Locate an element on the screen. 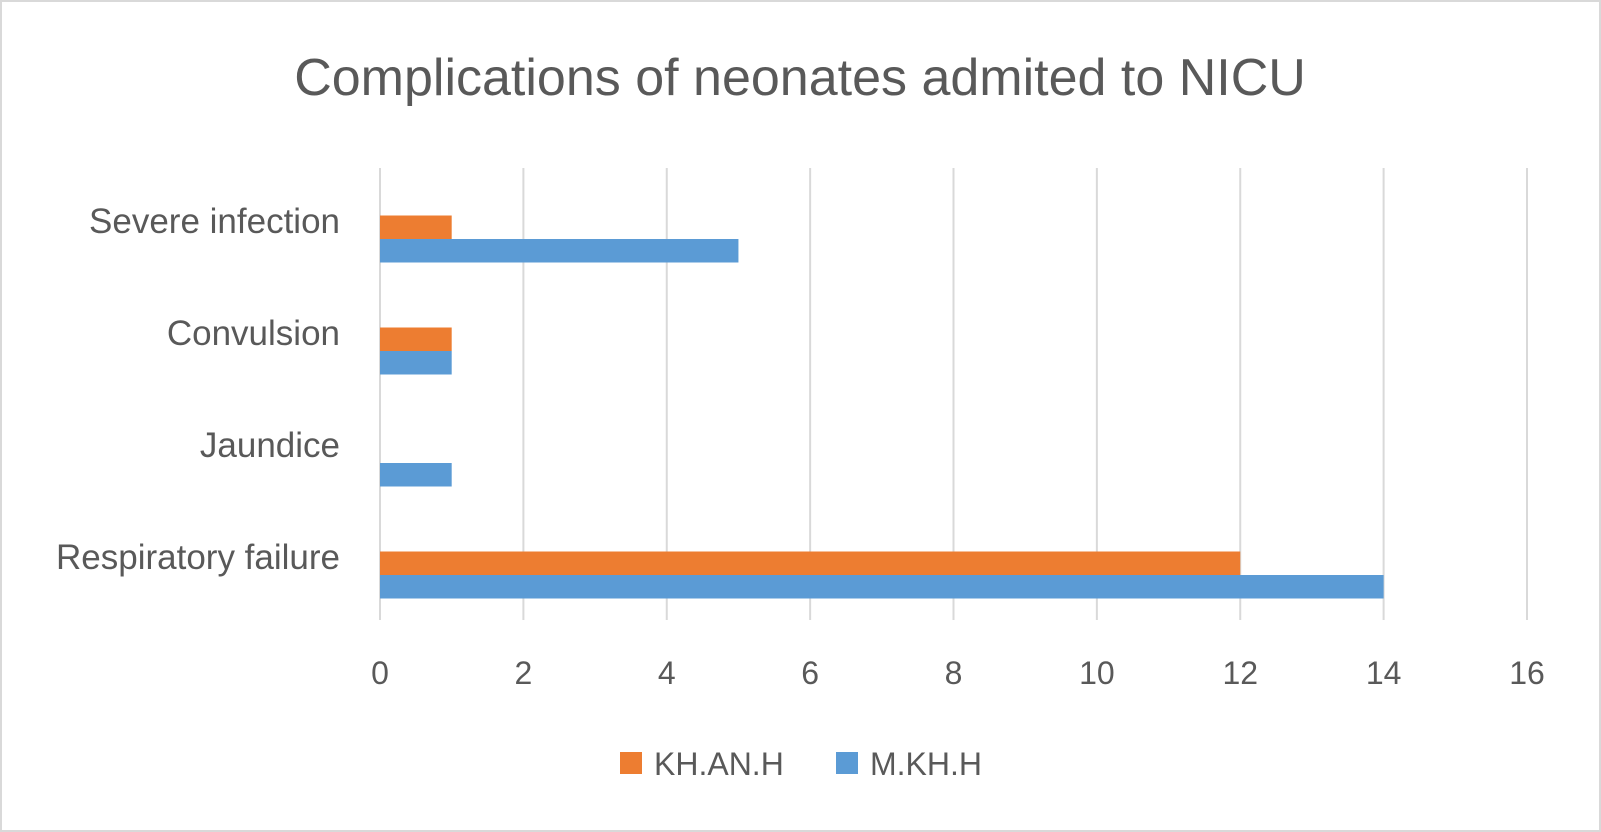 The width and height of the screenshot is (1601, 832). category-label: Jaundice is located at coordinates (270, 445).